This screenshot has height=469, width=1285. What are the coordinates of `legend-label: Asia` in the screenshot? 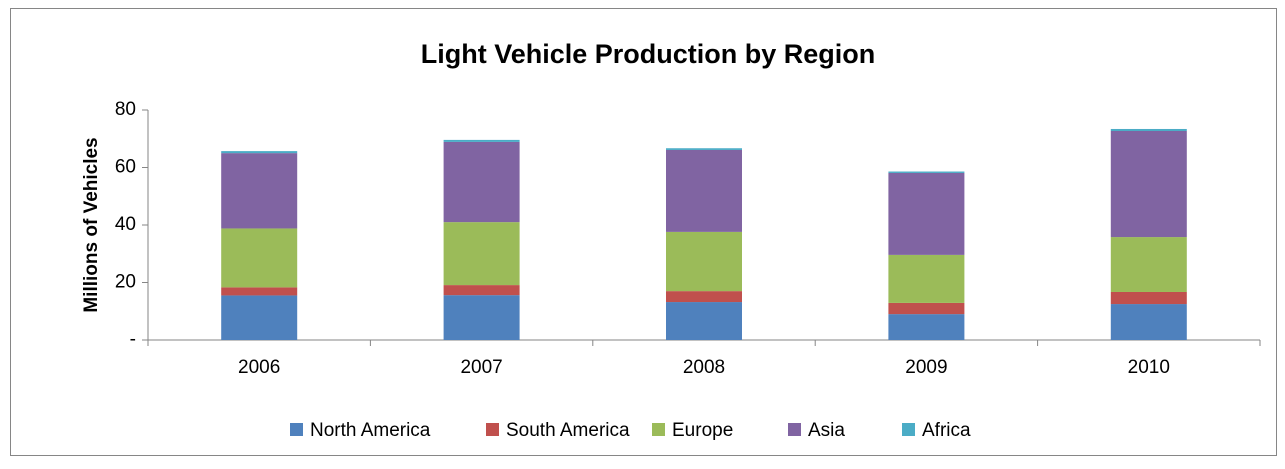 It's located at (826, 430).